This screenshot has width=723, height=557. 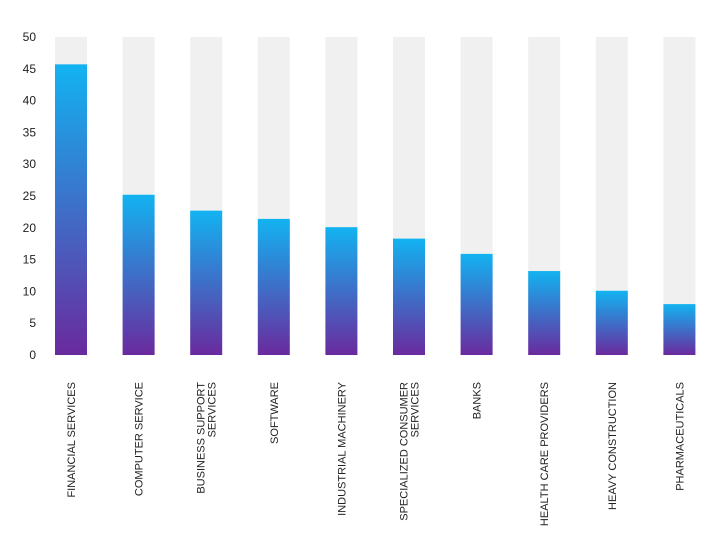 I want to click on y-tick-label: 25, so click(x=30, y=196).